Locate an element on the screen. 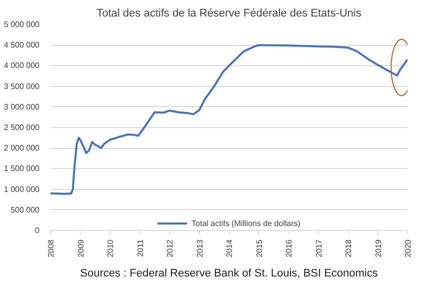  y-tick-label: 1 000 000 is located at coordinates (22, 189).